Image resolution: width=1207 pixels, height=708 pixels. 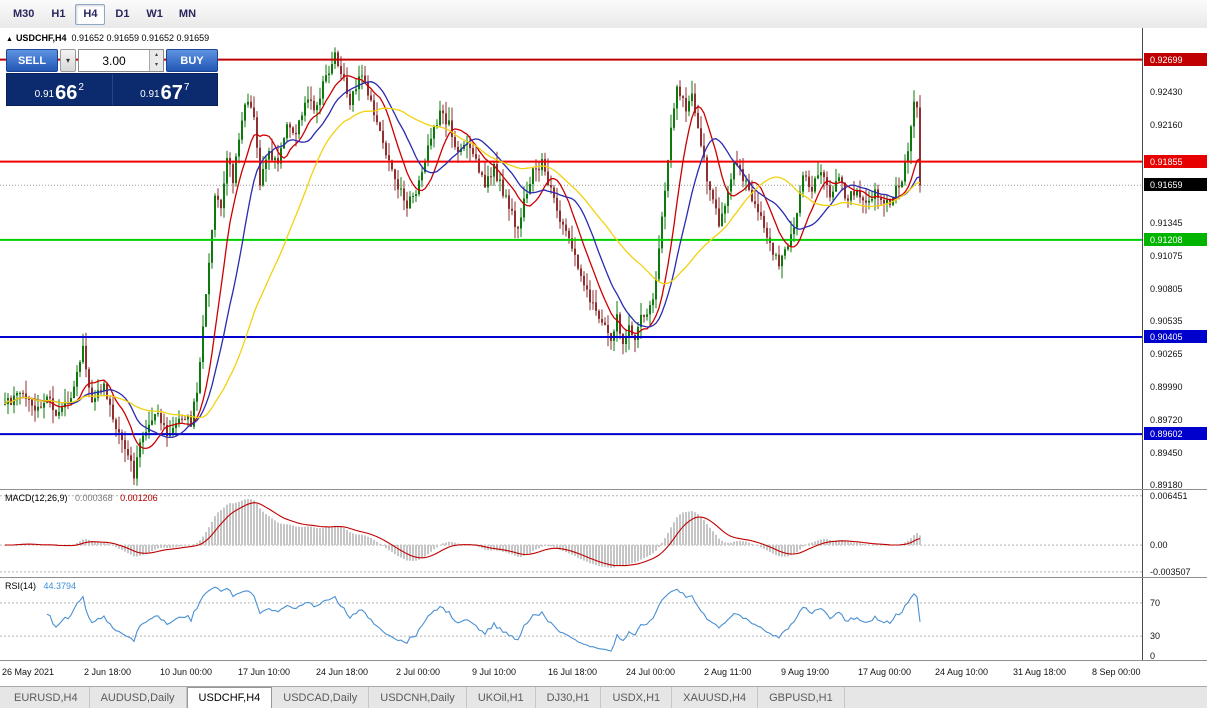 I want to click on rsi-panel: RSI(14) 44.3794, so click(x=571, y=619).